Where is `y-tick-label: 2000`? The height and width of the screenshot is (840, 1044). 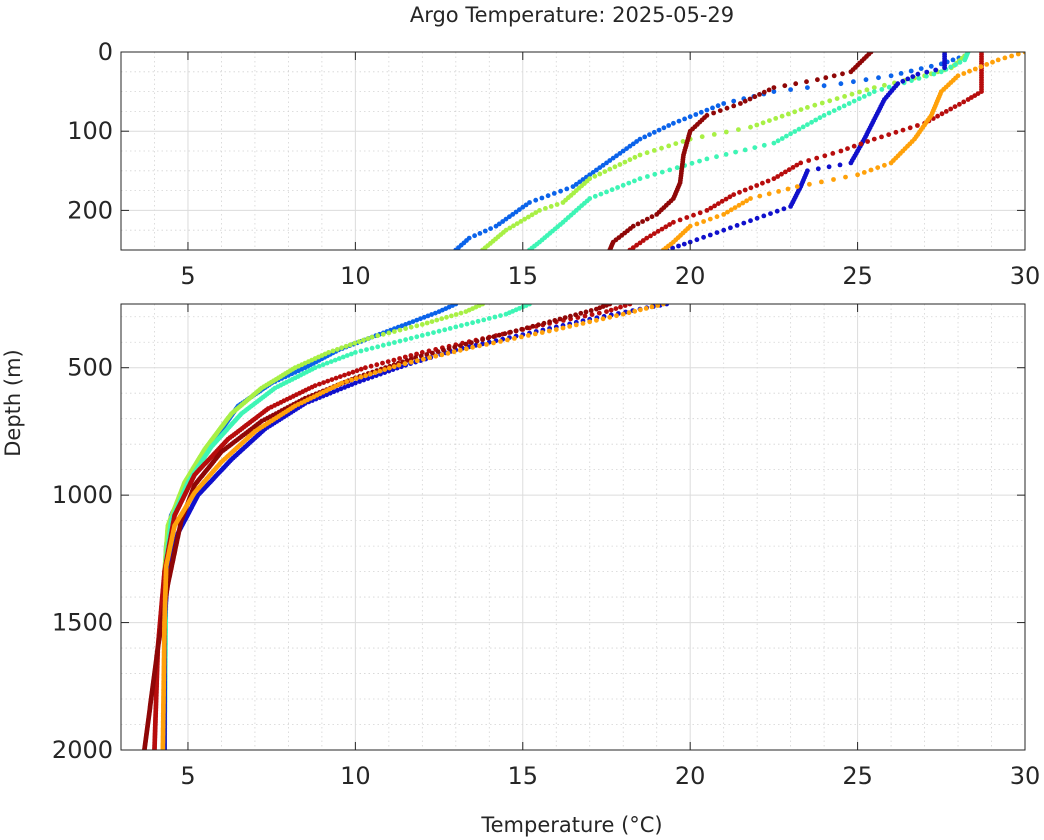 y-tick-label: 2000 is located at coordinates (82, 750).